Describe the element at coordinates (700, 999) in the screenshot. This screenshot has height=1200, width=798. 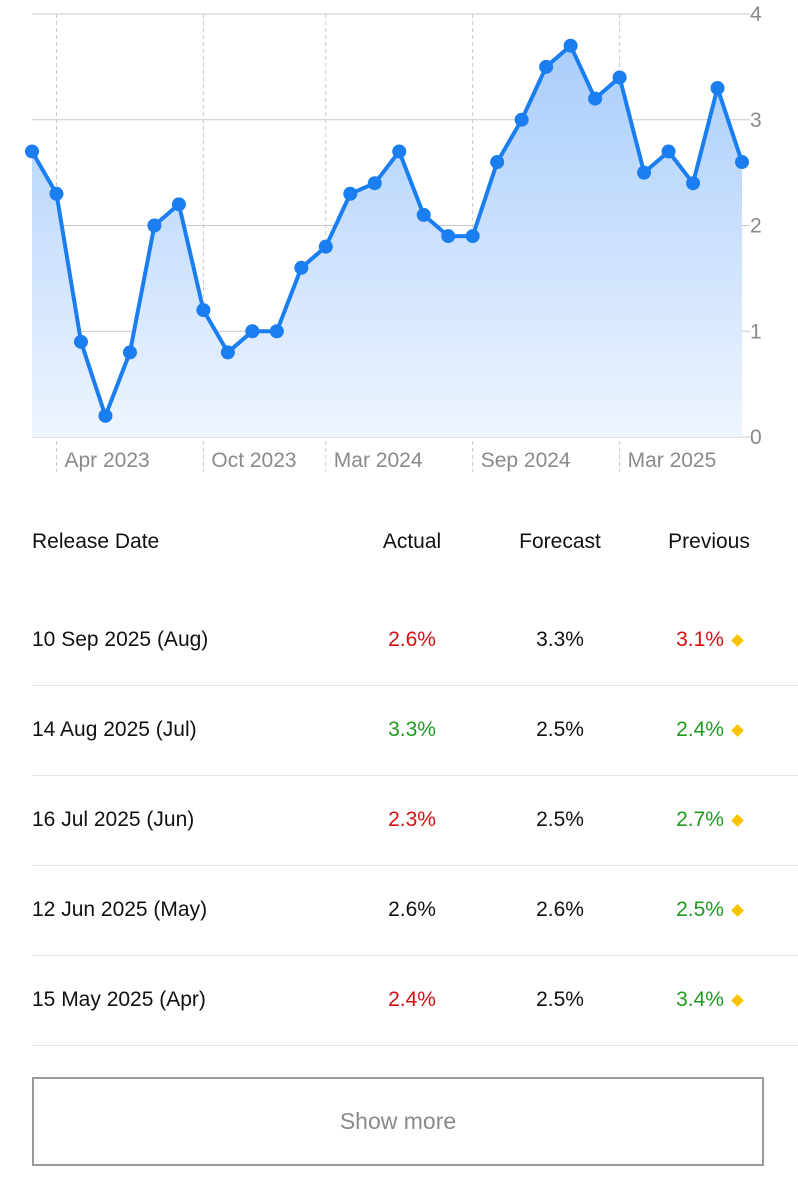
I see `previous-value: 3.4%` at that location.